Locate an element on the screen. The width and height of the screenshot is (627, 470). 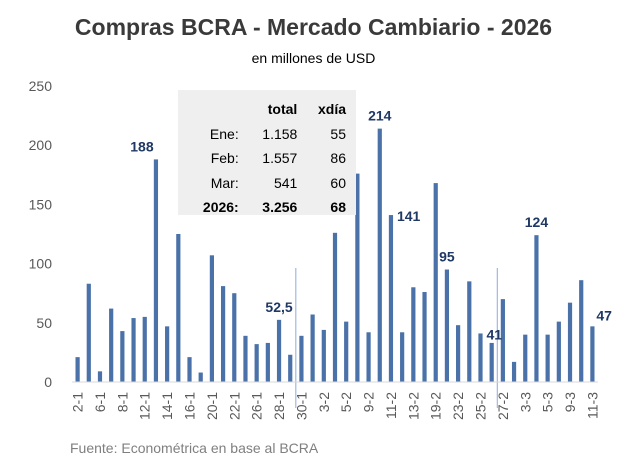
x-tick-label: 14-1 is located at coordinates (167, 406).